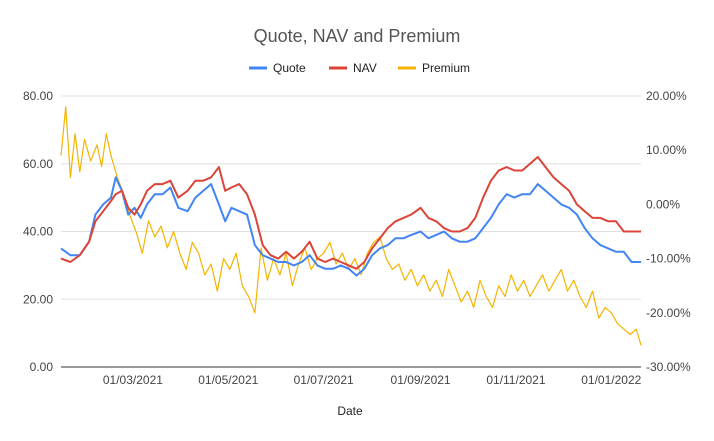  What do you see at coordinates (668, 367) in the screenshot?
I see `y-right-tick-label: -30.00%` at bounding box center [668, 367].